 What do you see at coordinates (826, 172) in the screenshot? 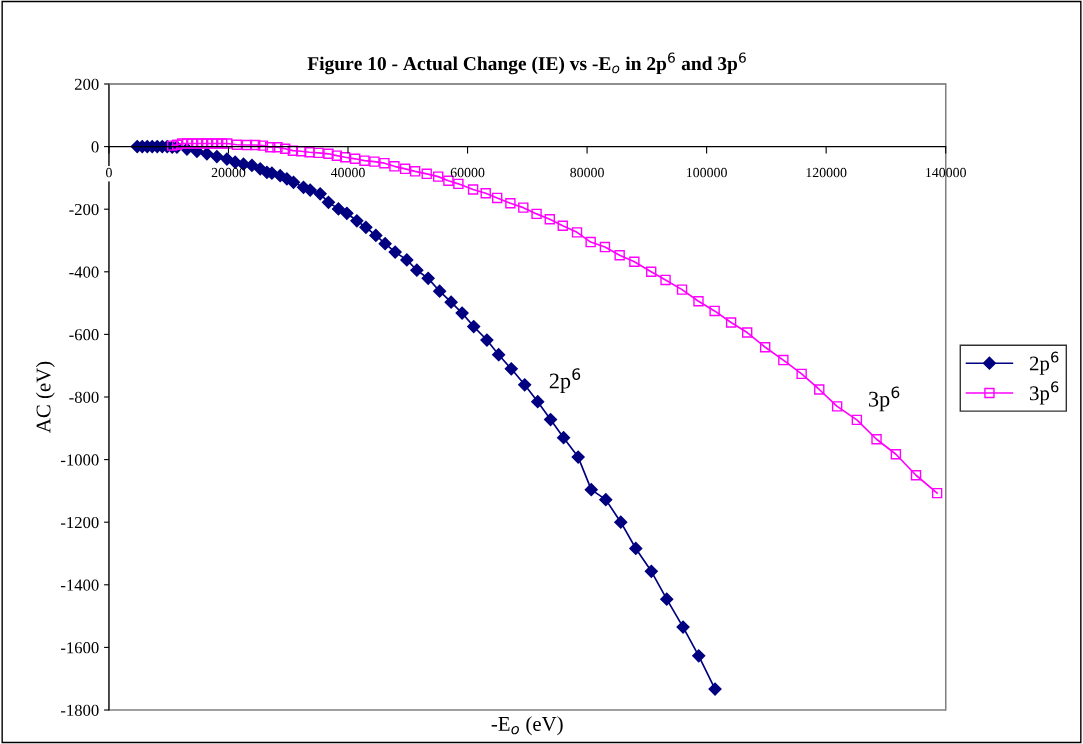
I see `x-tick-label: 120000` at bounding box center [826, 172].